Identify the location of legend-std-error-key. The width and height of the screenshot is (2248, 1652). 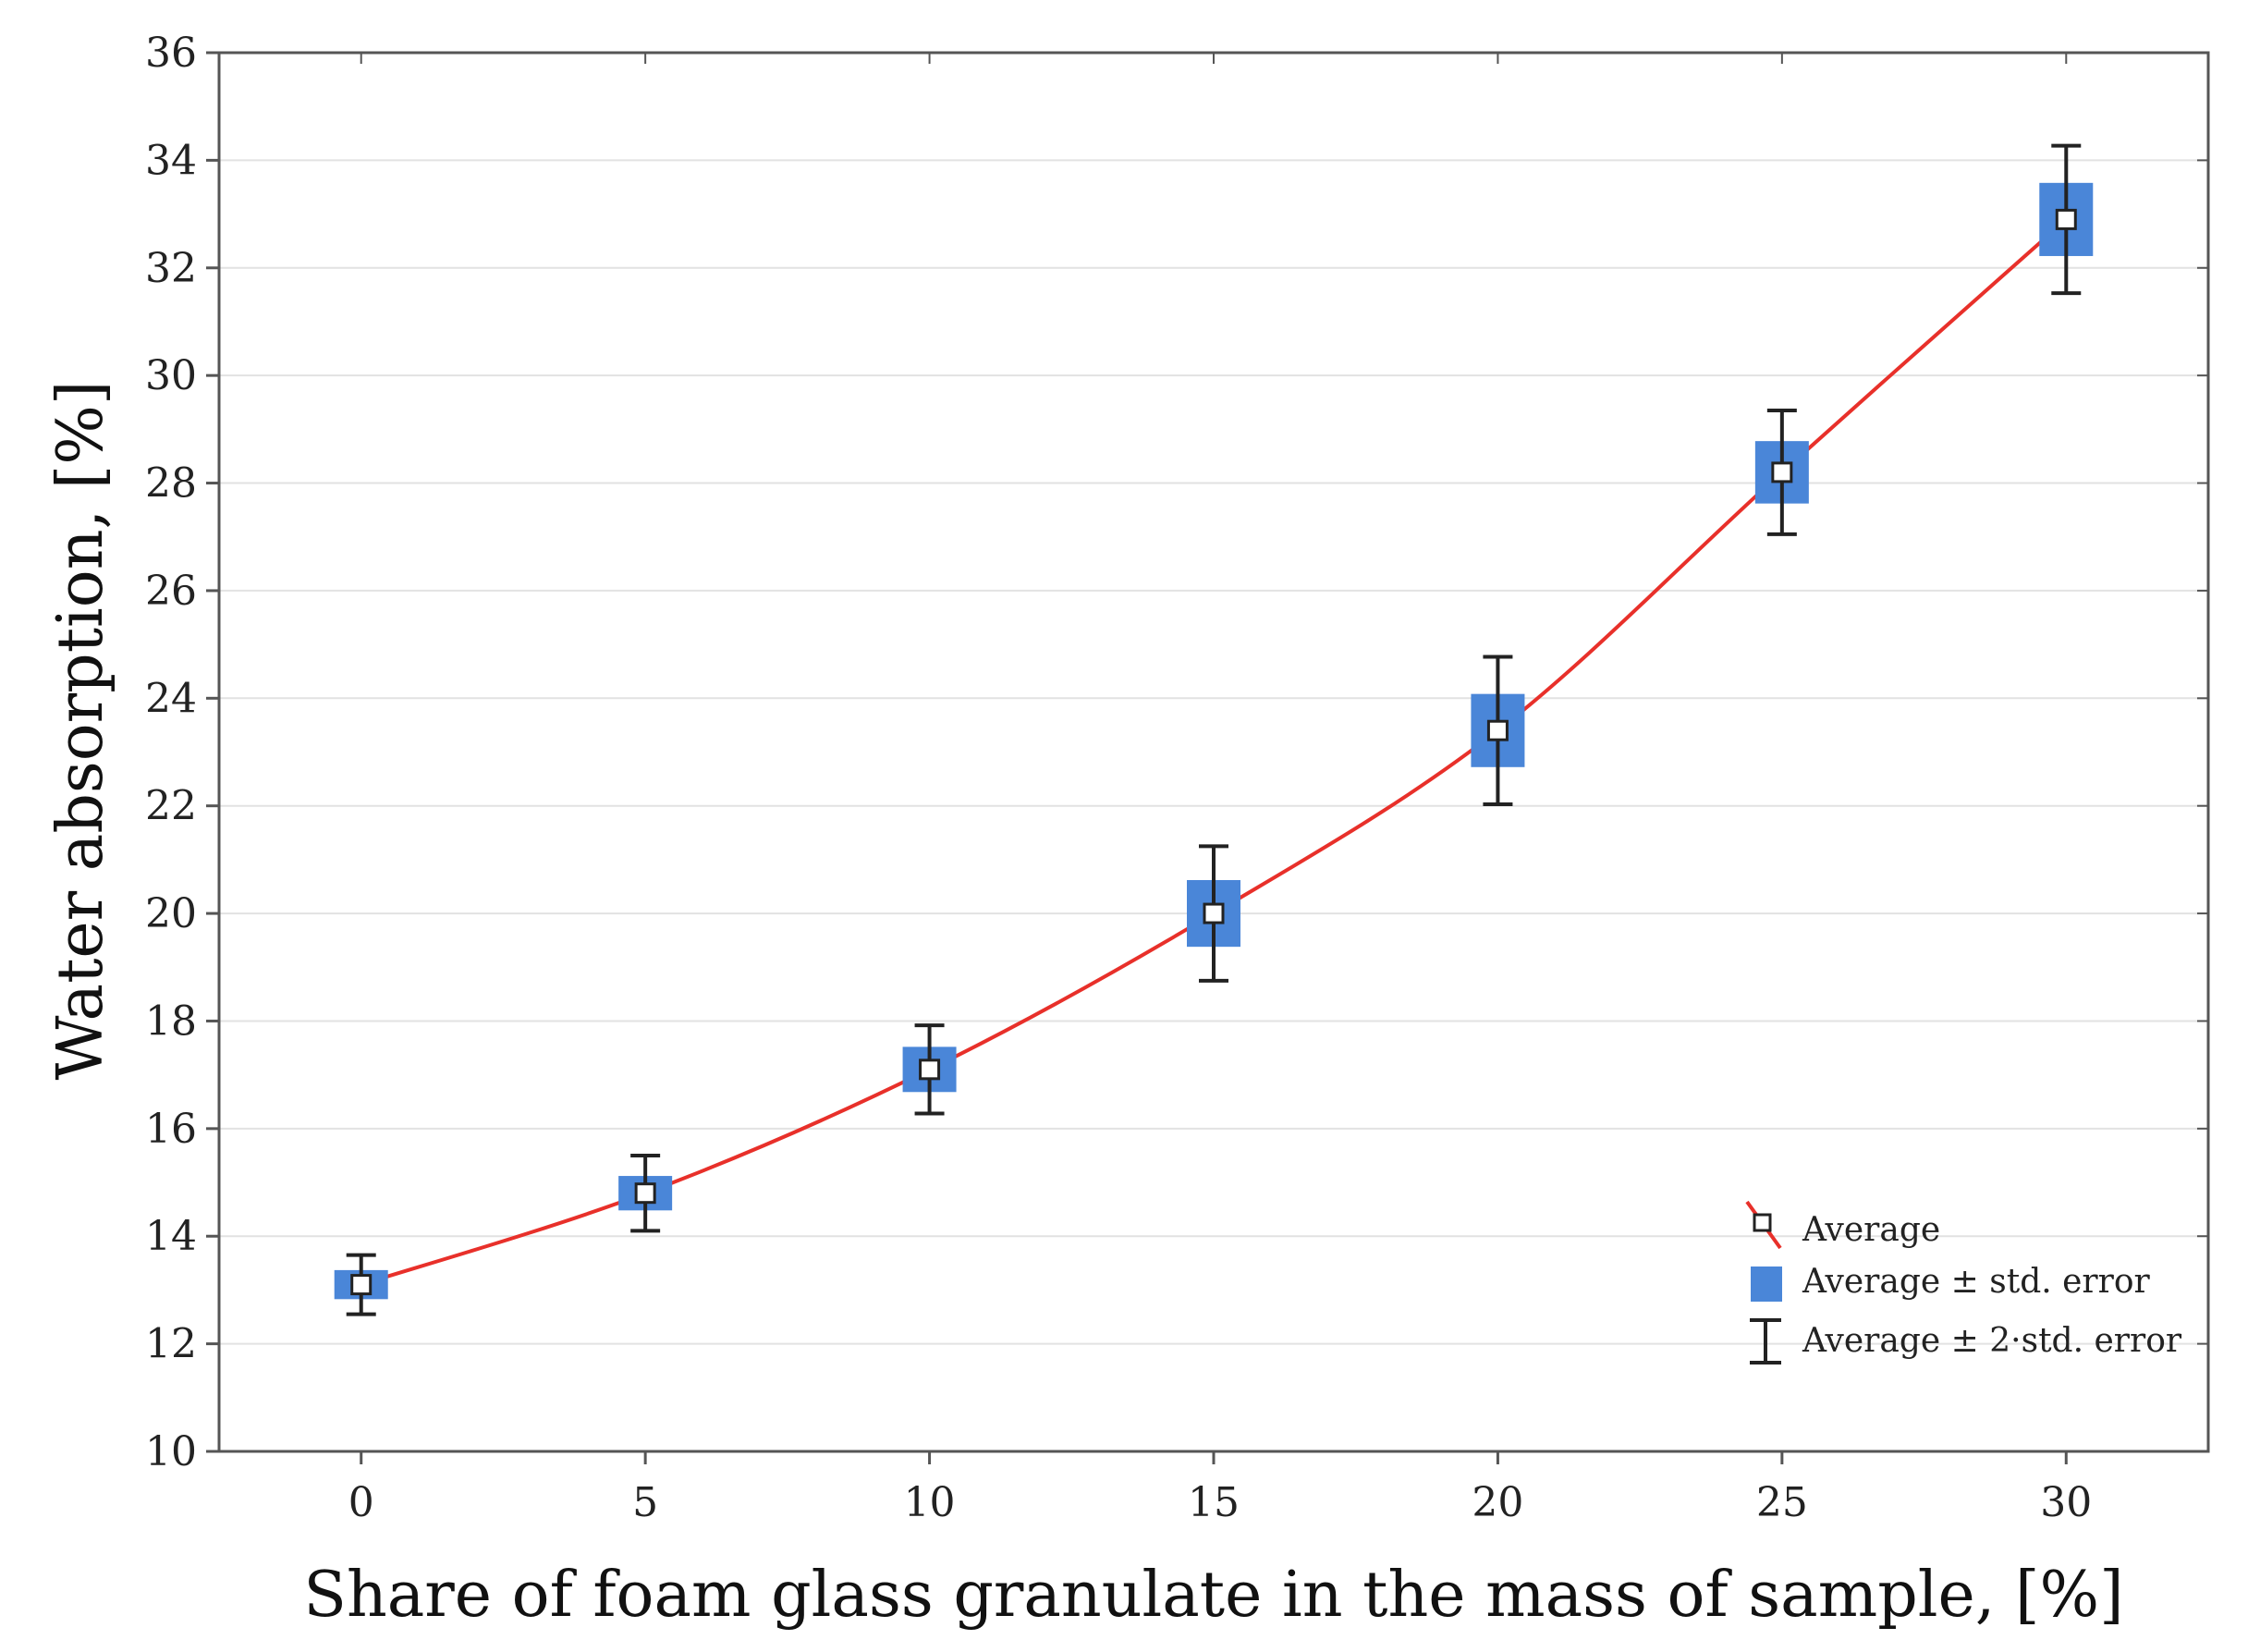
(1766, 1284).